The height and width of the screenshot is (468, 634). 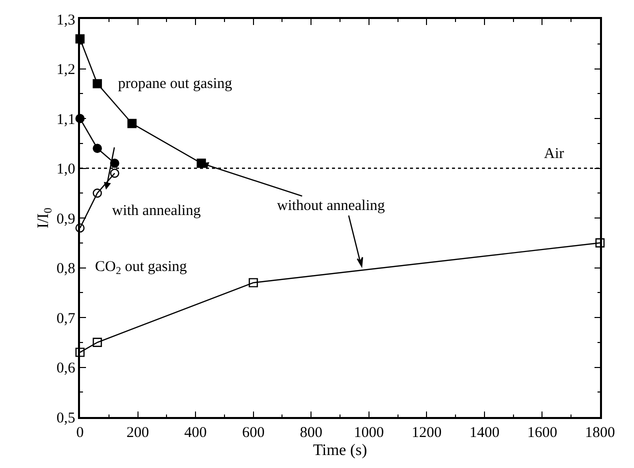 I want to click on x-tick-label: 1600, so click(x=542, y=432).